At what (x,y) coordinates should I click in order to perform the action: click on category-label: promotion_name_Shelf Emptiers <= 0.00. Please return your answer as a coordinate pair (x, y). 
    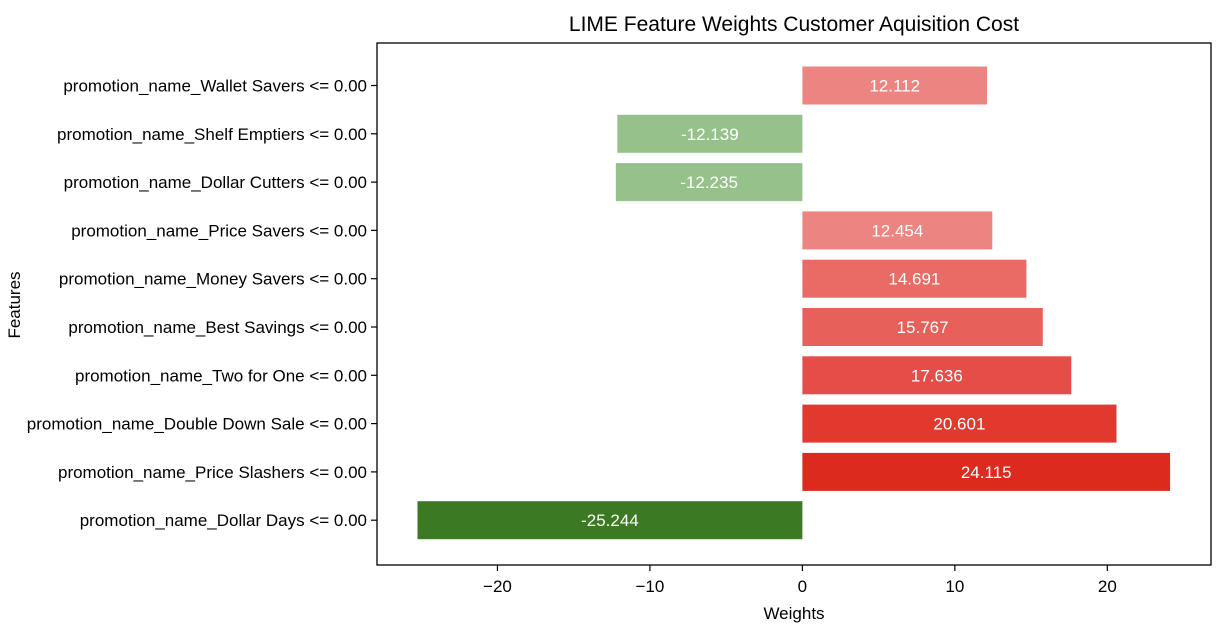
    Looking at the image, I should click on (212, 134).